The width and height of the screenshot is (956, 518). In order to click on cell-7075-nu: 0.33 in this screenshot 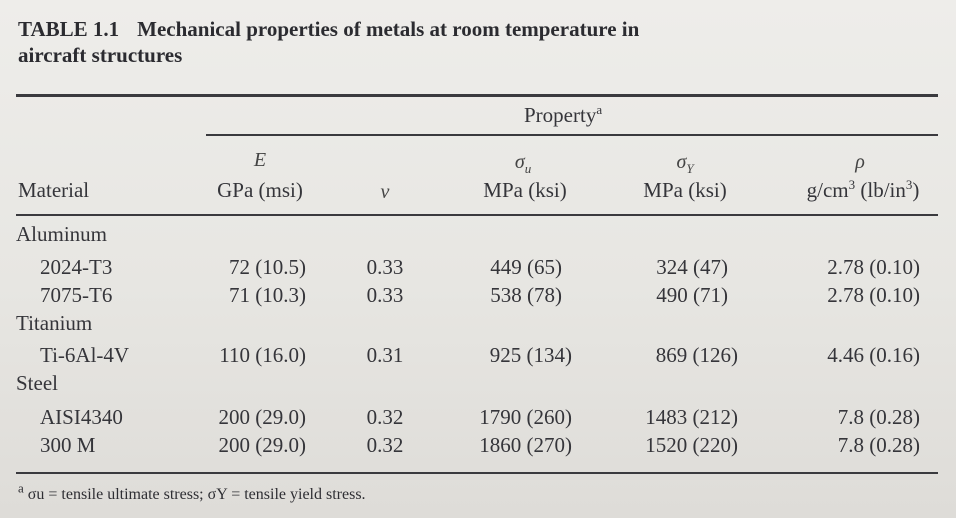, I will do `click(385, 295)`.